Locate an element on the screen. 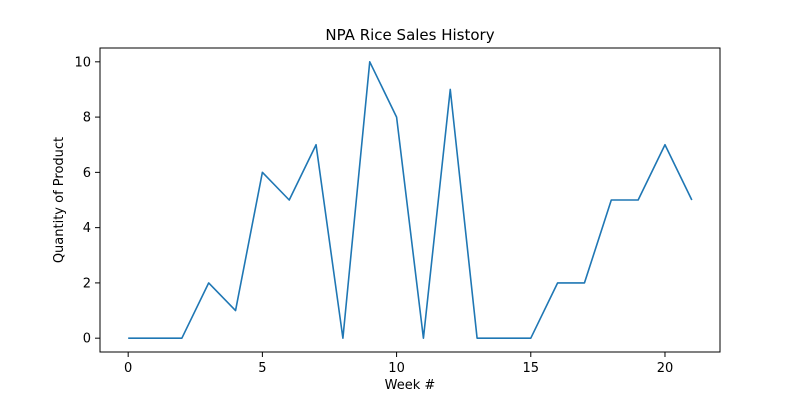 The height and width of the screenshot is (400, 800). y-tick-label: 0 is located at coordinates (87, 339).